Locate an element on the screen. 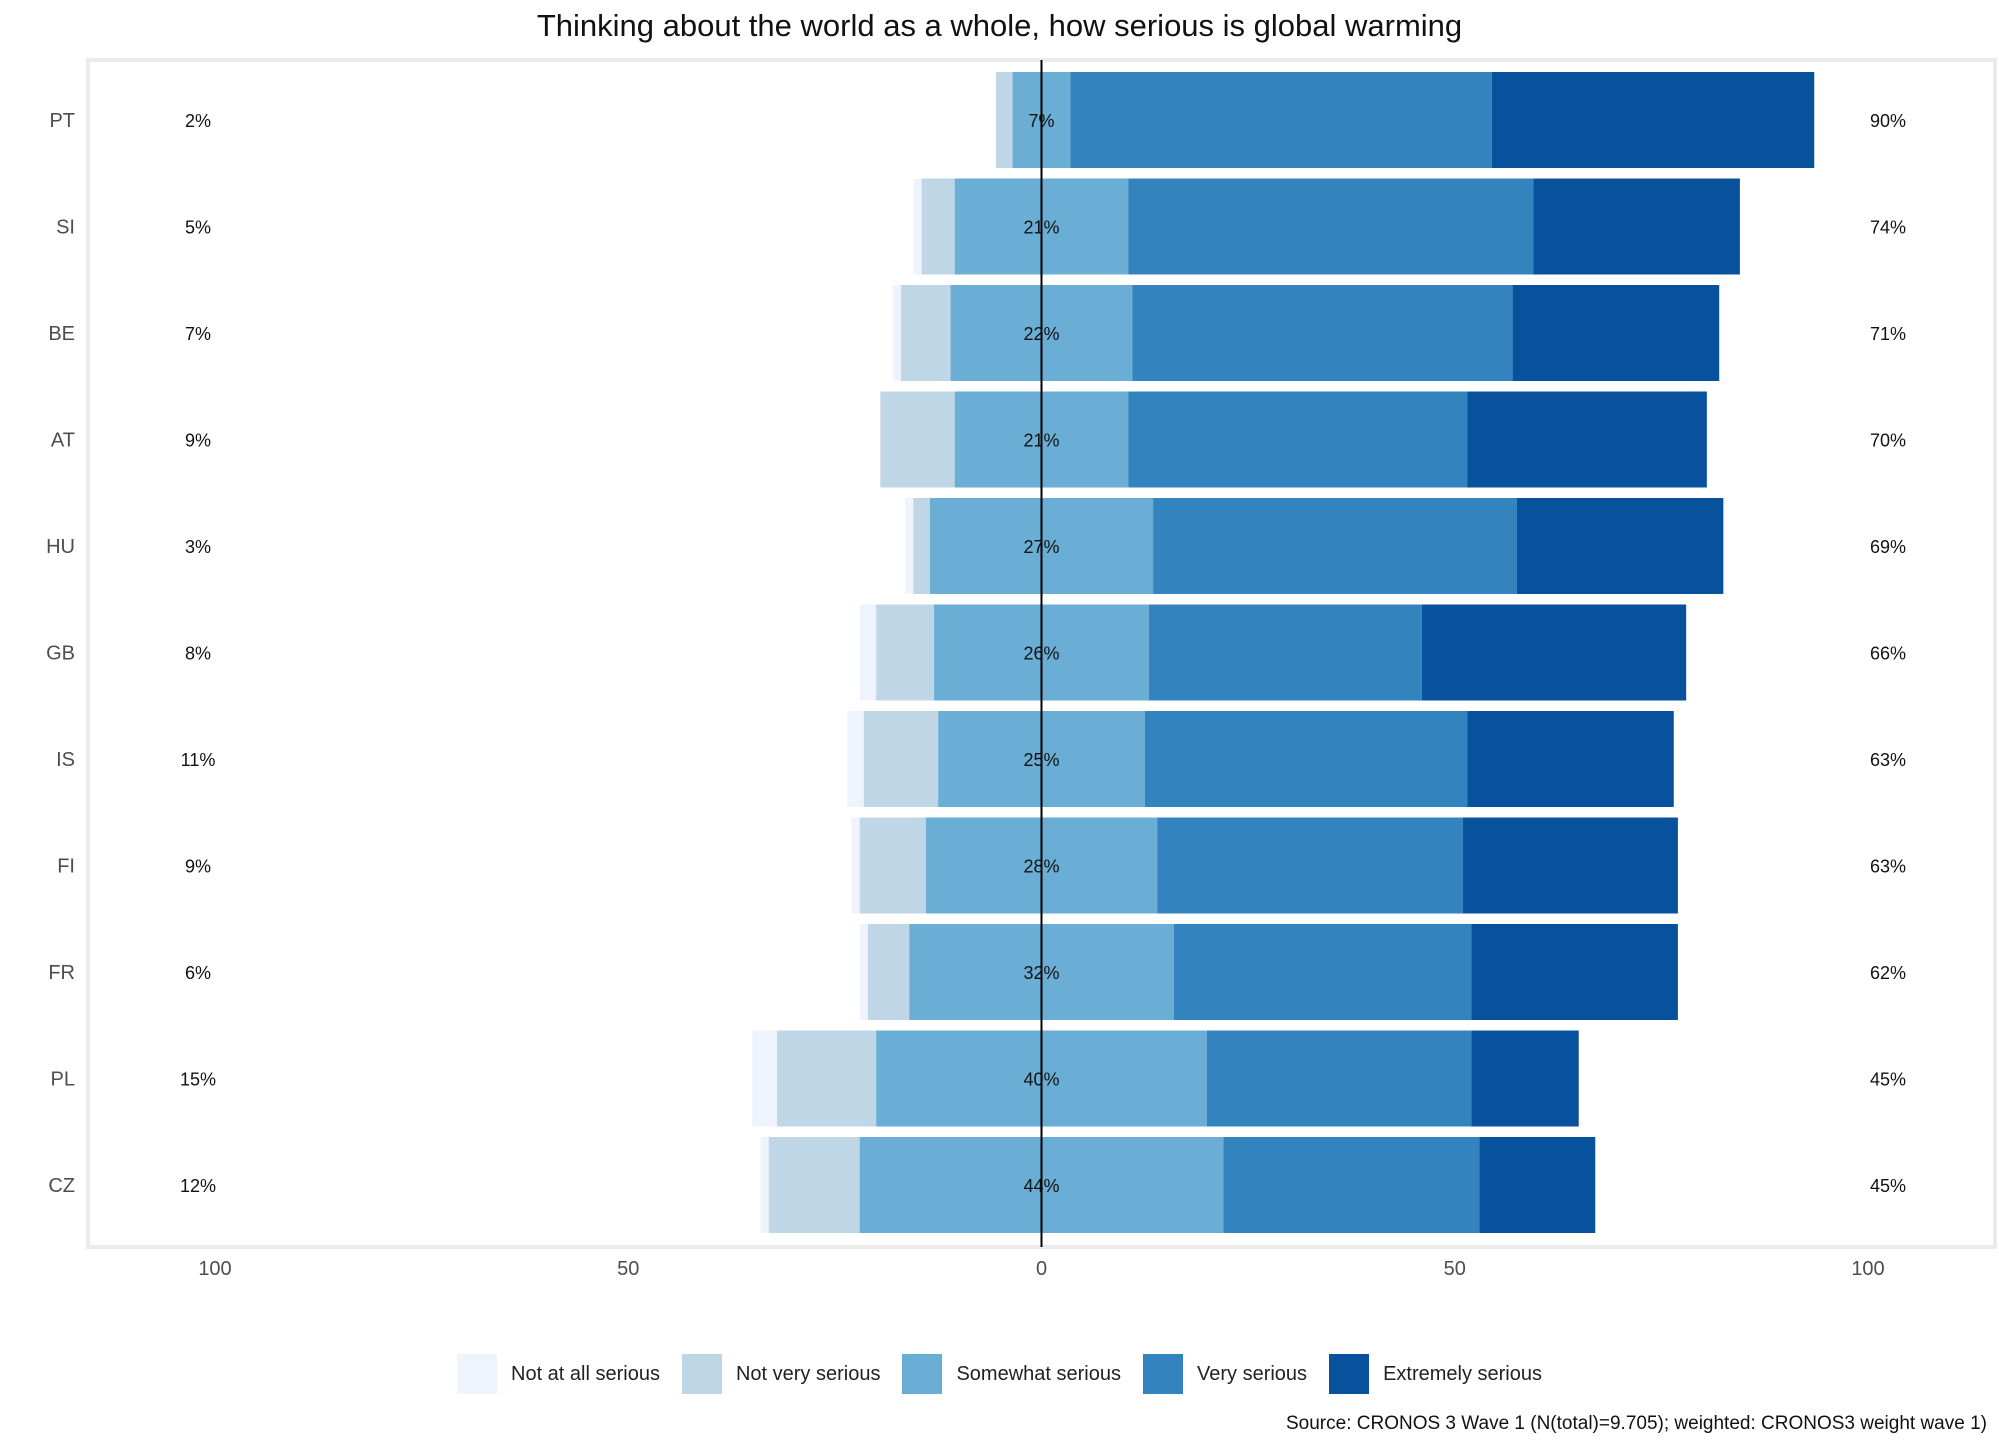 This screenshot has height=1448, width=1999. y-tick-label: AT is located at coordinates (63, 441).